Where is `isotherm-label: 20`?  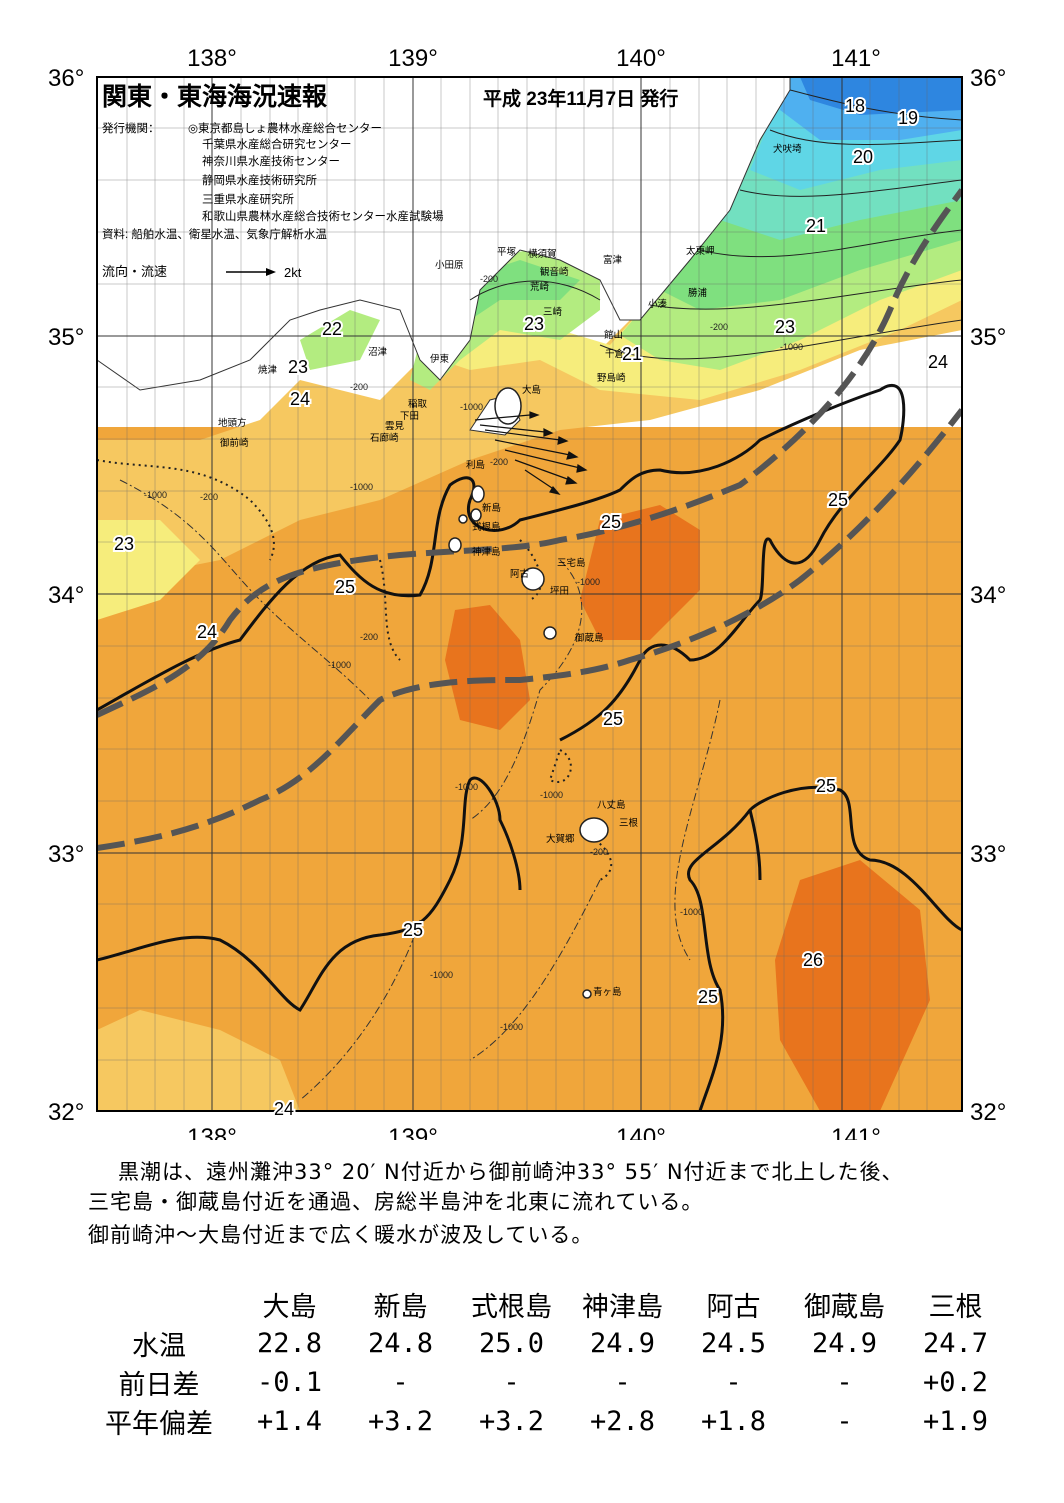
isotherm-label: 20 is located at coordinates (863, 157).